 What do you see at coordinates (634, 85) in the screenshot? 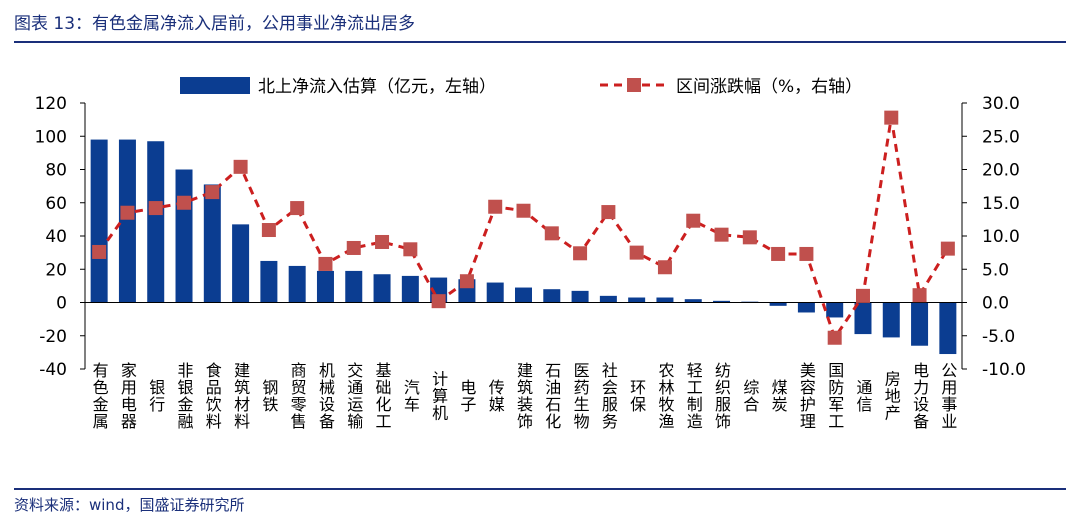
I see `legend-line-marker` at bounding box center [634, 85].